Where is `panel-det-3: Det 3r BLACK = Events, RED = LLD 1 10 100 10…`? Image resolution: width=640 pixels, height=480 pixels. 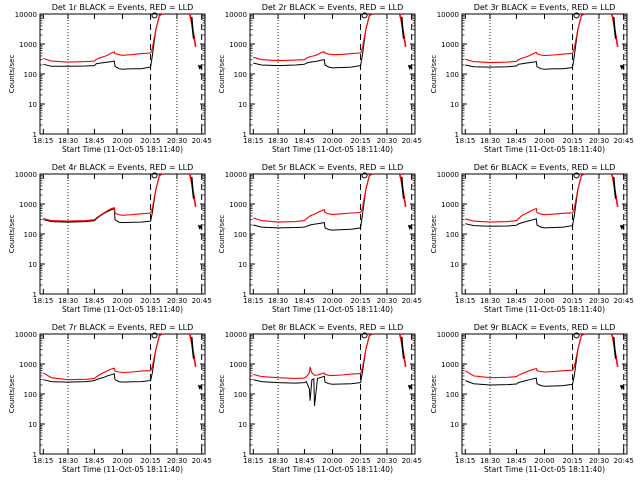 panel-det-3: Det 3r BLACK = Events, RED = LLD 1 10 100 10… is located at coordinates (532, 78).